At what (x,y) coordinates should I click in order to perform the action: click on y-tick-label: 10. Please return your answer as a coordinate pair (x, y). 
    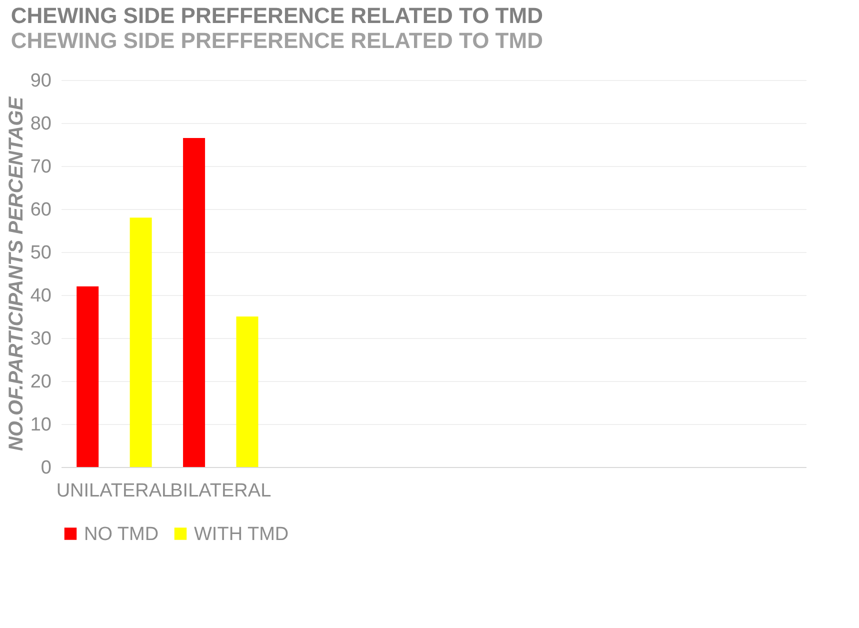
    Looking at the image, I should click on (41, 425).